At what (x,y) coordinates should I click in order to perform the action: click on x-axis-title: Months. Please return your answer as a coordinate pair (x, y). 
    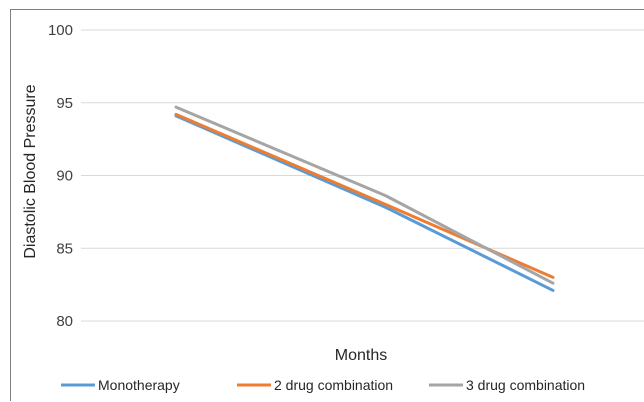
    Looking at the image, I should click on (361, 355).